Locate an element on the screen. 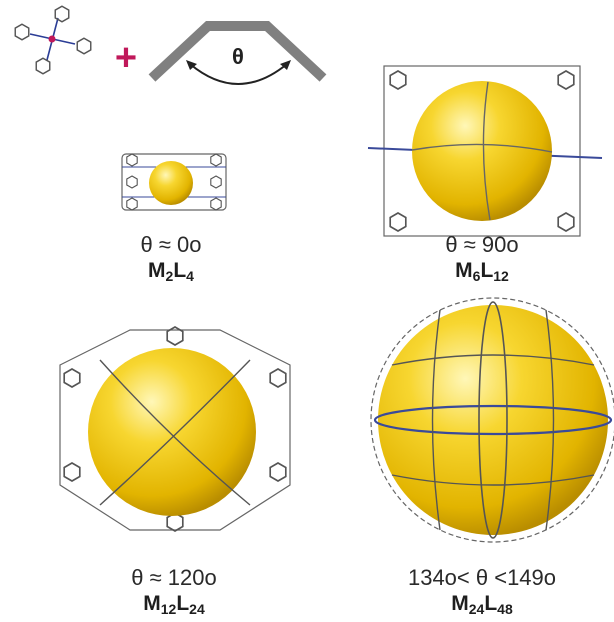 The image size is (614, 622). cage-formula: M24L48 is located at coordinates (482, 604).